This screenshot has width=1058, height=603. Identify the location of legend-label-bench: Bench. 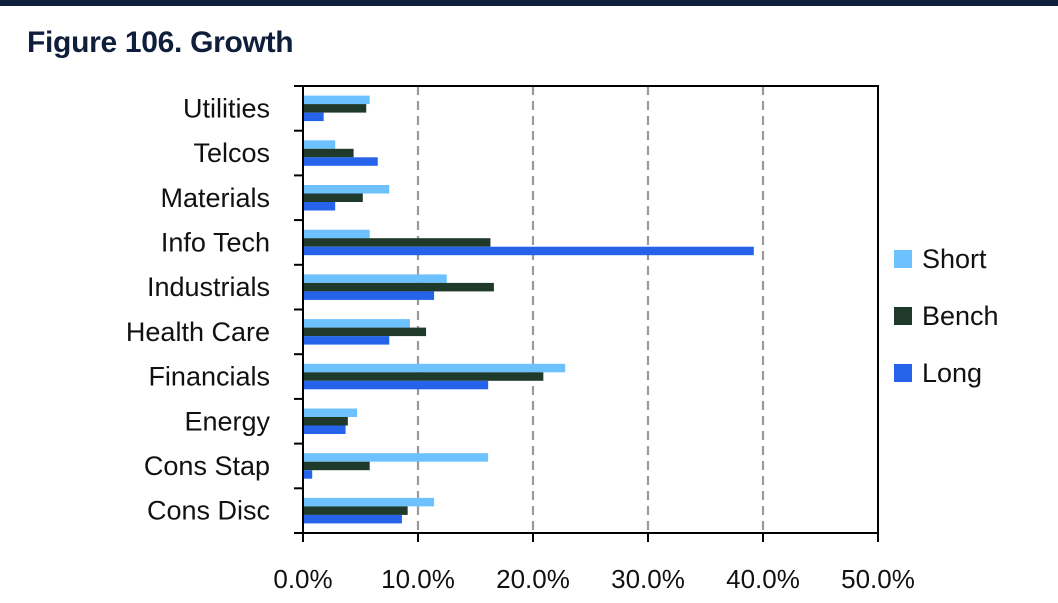
(960, 316).